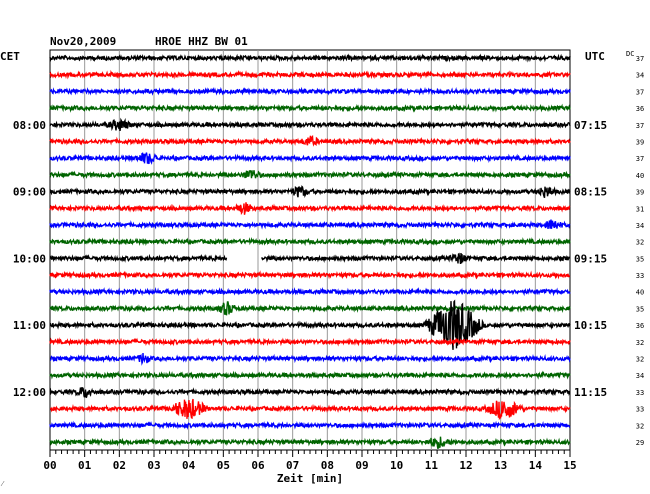 The image size is (650, 494). Describe the element at coordinates (2, 484) in the screenshot. I see `corner-mark: ⁄` at that location.